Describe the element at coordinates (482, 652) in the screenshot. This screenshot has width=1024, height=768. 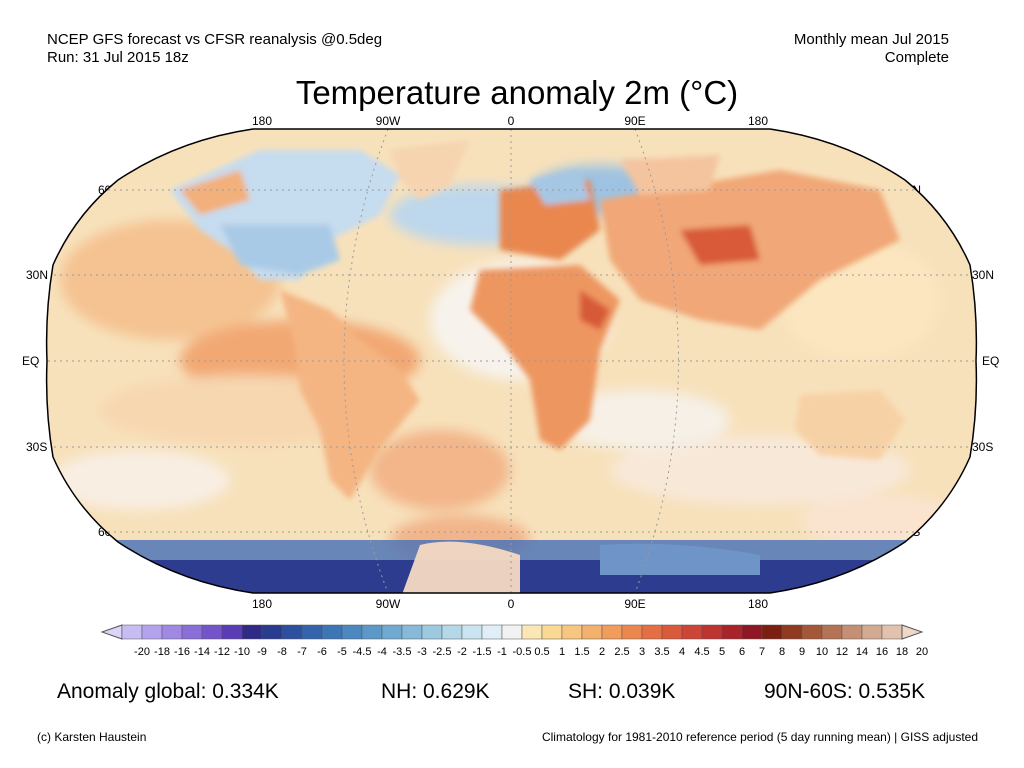
I see `colorbar-tick-label: -1.5` at that location.